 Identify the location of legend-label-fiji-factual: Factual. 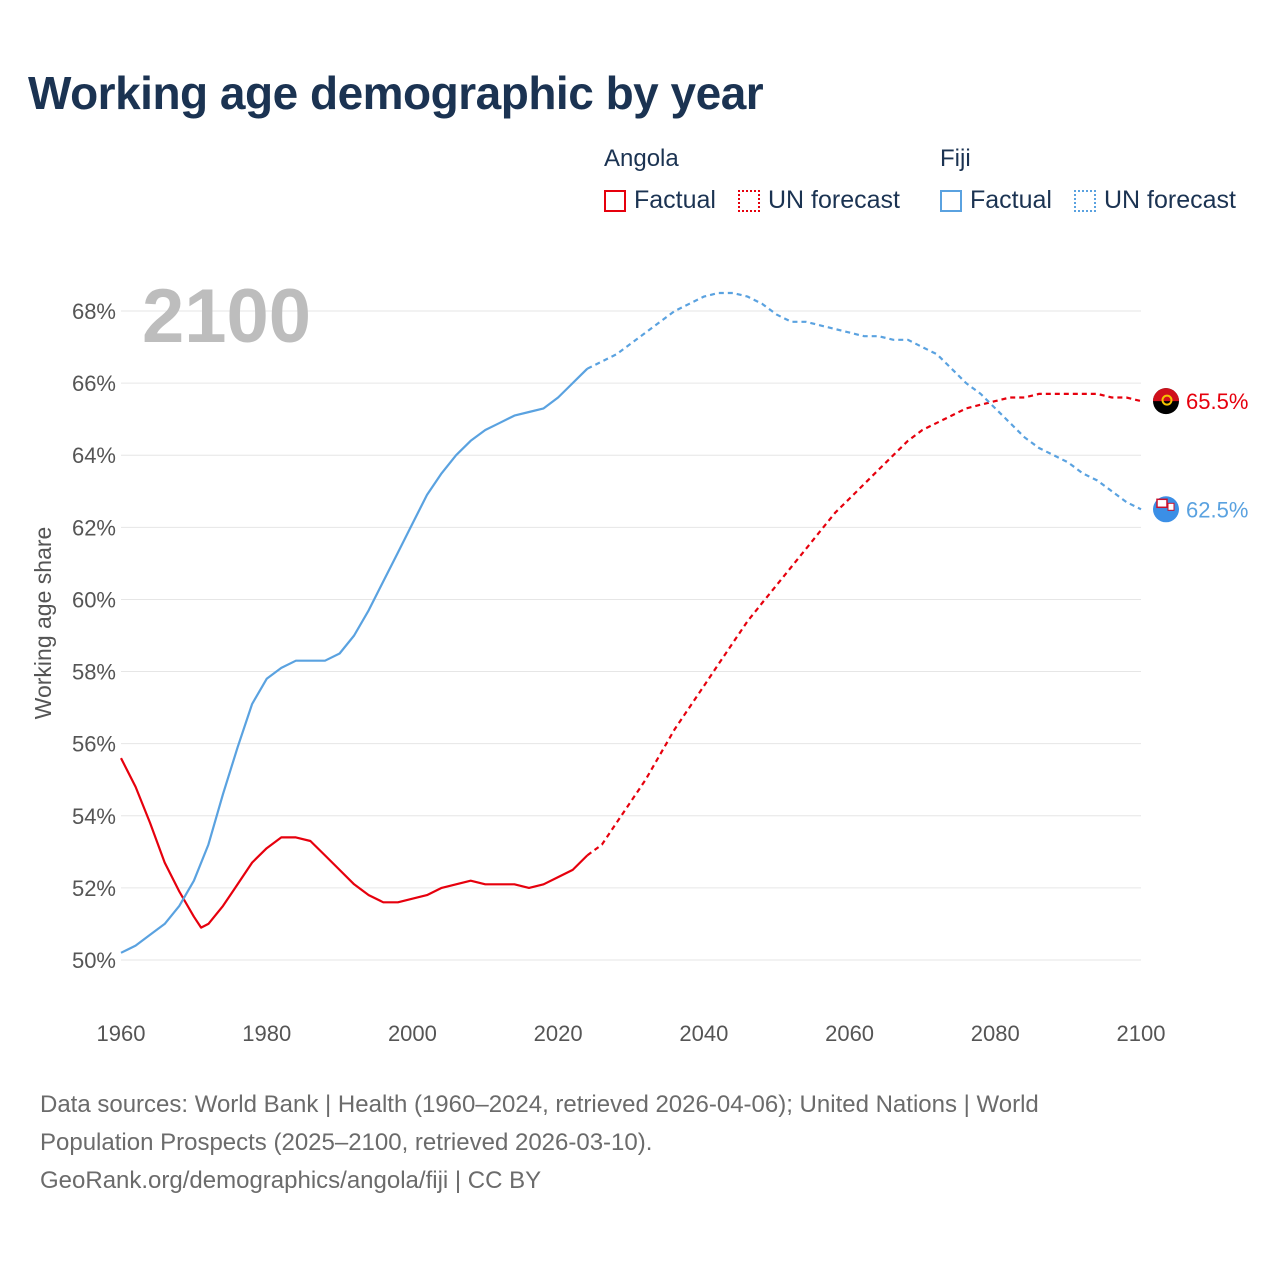
(1011, 200).